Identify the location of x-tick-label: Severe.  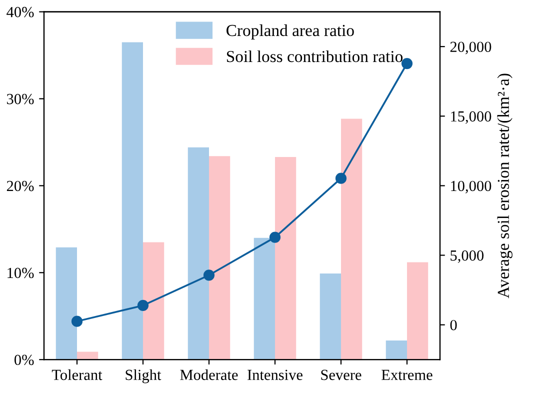
(341, 375).